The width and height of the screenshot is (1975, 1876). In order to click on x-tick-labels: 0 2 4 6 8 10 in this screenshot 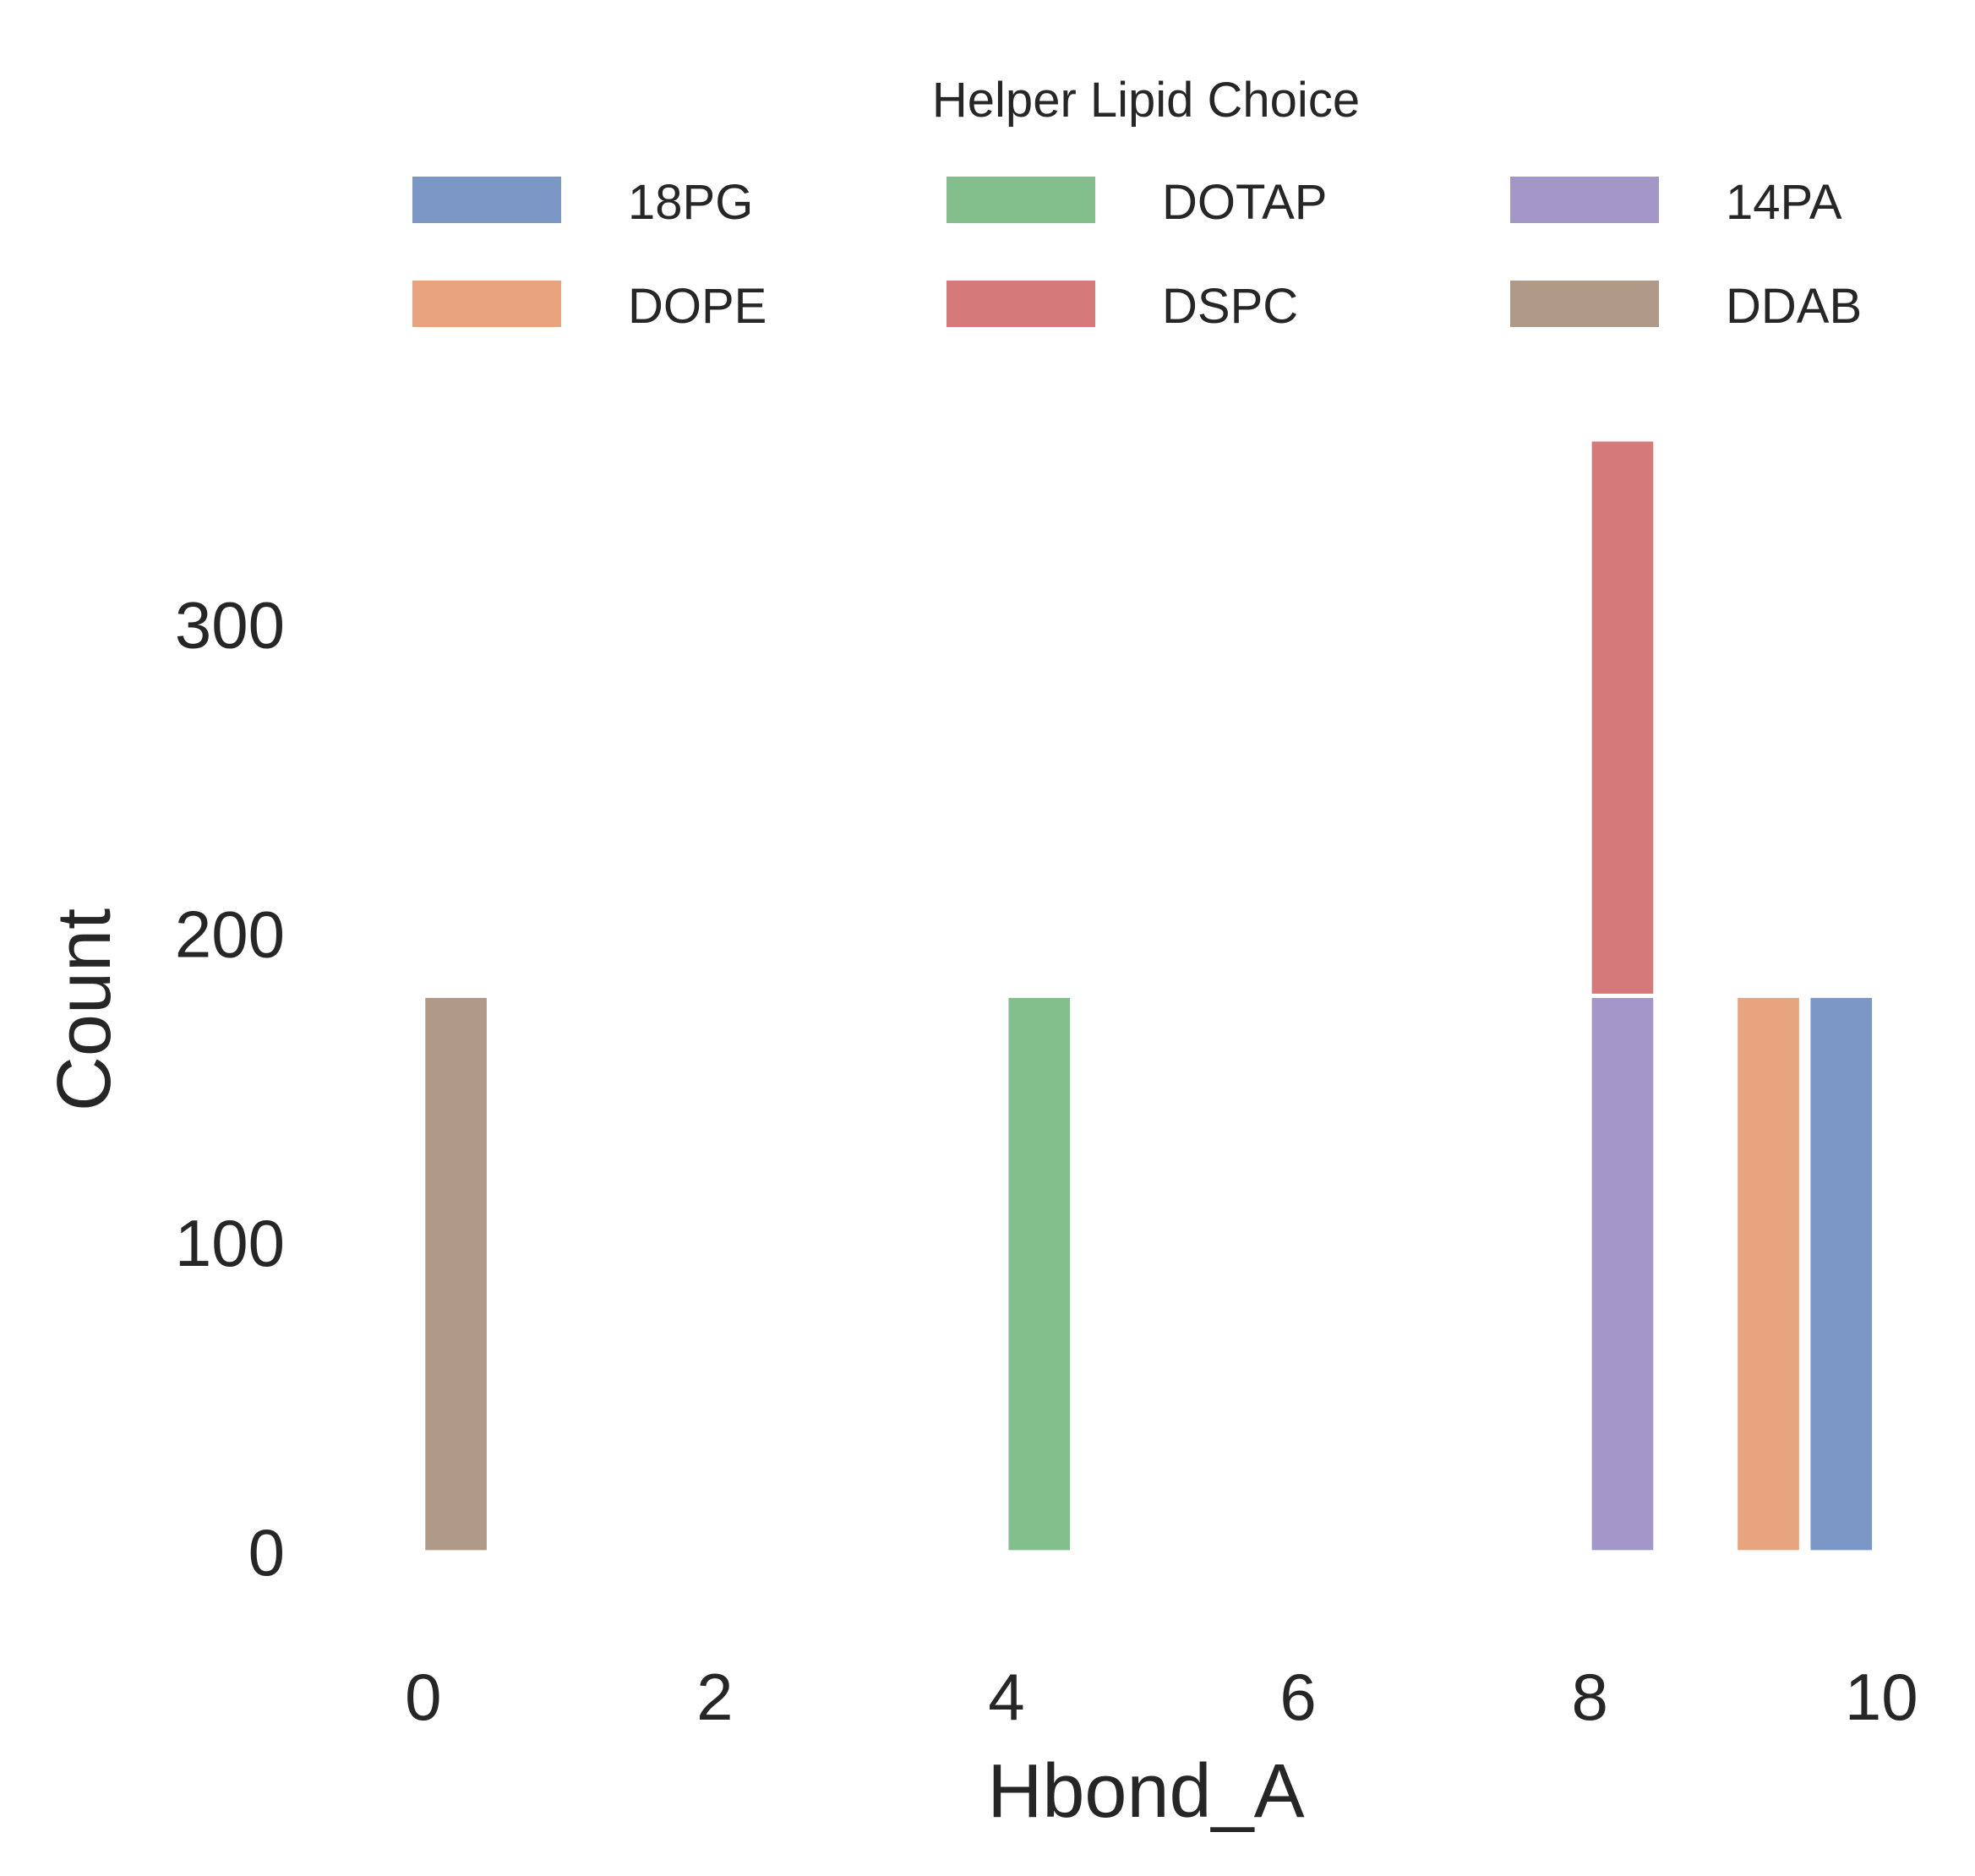, I will do `click(1161, 1697)`.